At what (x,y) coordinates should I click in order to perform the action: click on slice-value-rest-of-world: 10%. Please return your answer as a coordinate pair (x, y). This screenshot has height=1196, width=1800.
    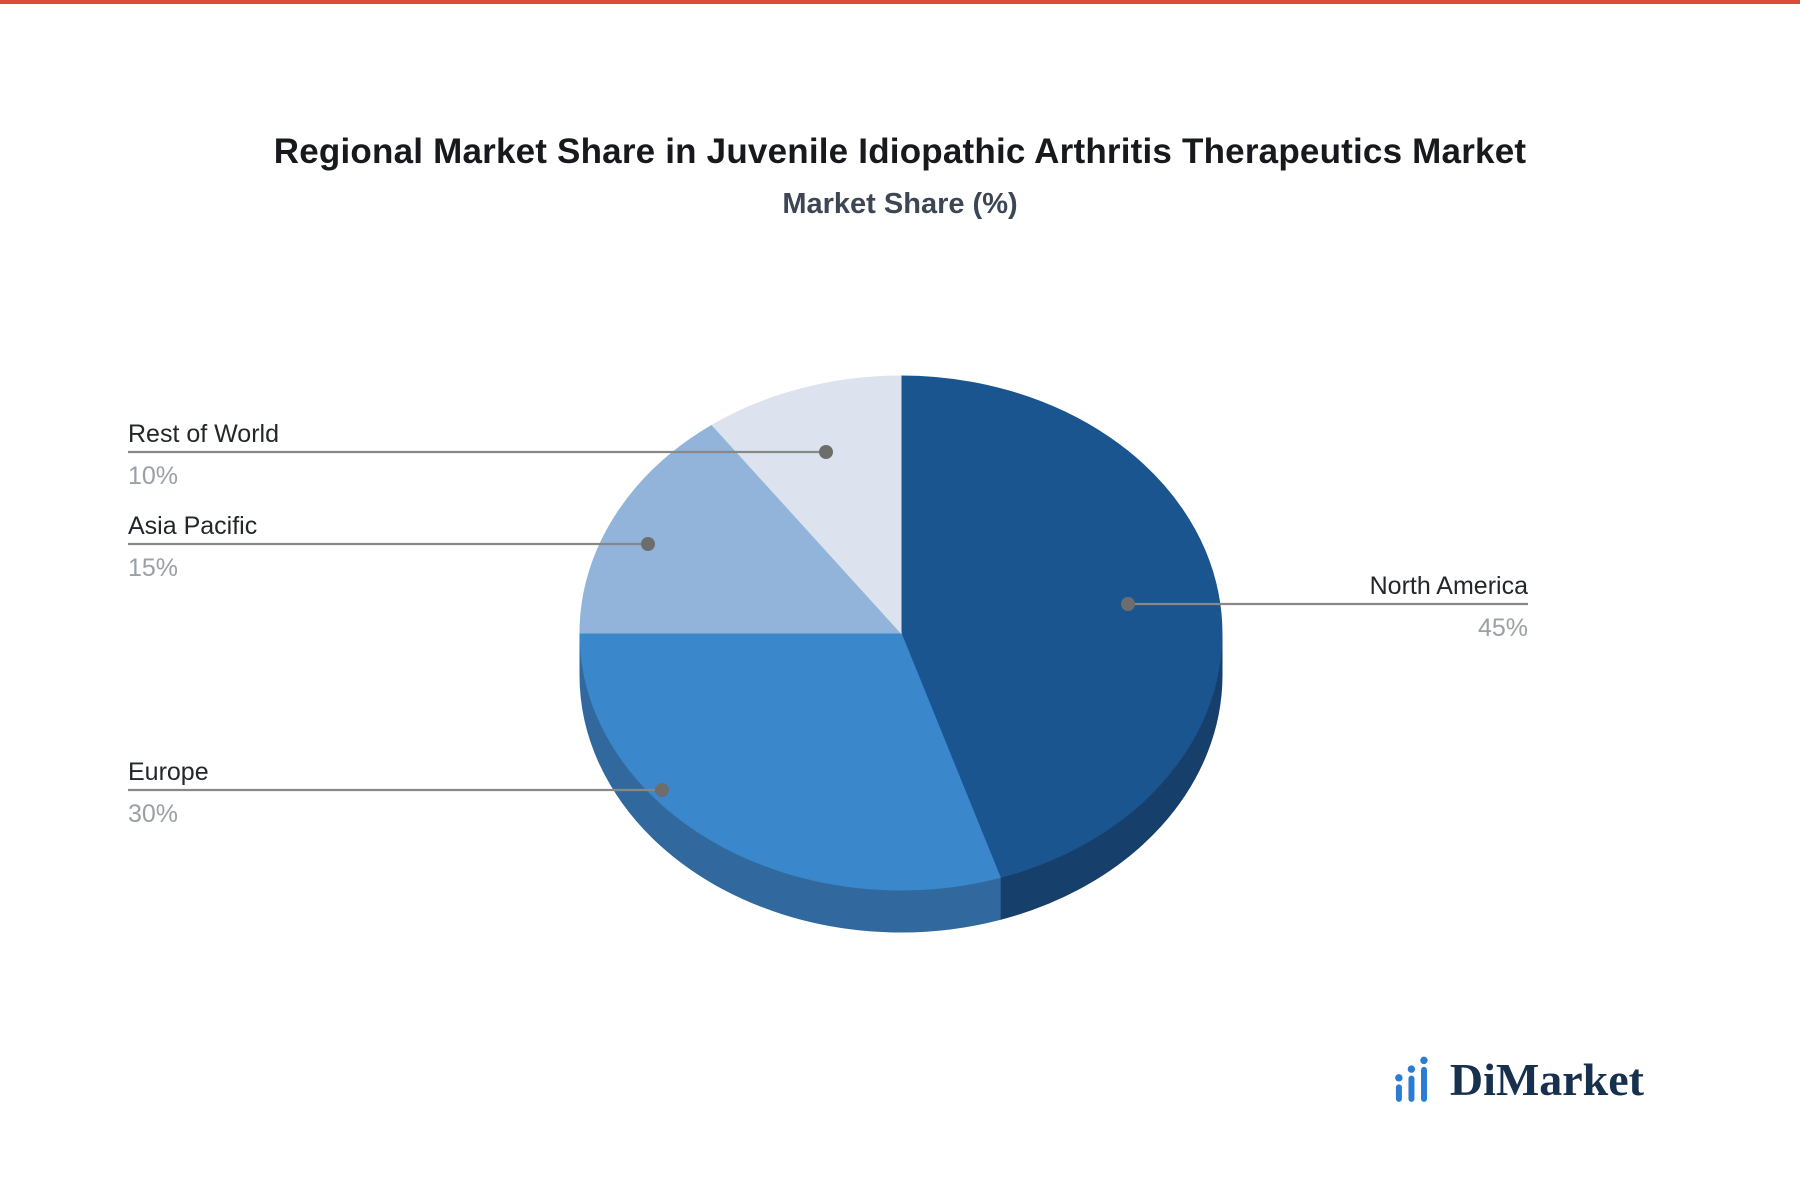
    Looking at the image, I should click on (153, 476).